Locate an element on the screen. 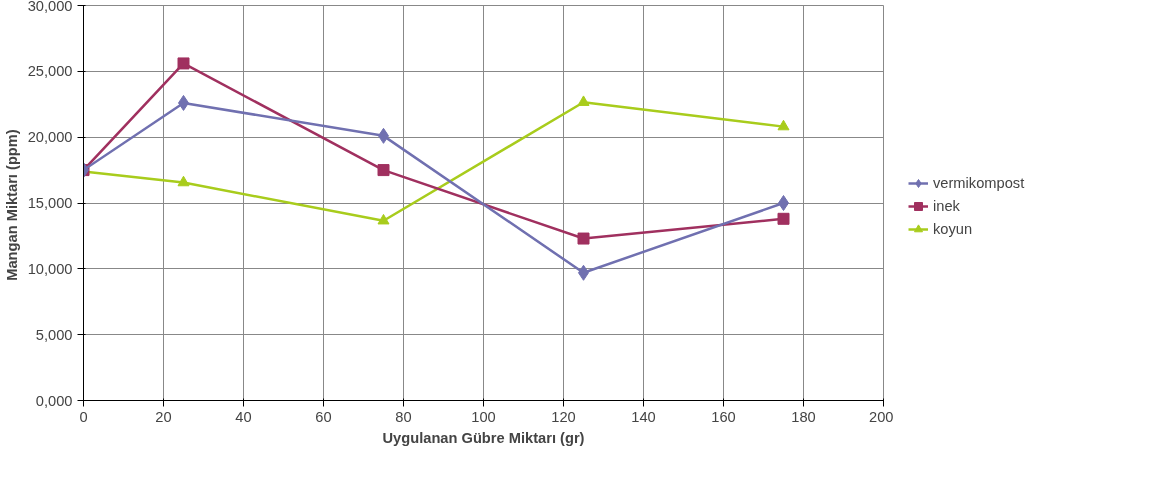 The height and width of the screenshot is (502, 1153). y-tick-label: 5,000 is located at coordinates (54, 334).